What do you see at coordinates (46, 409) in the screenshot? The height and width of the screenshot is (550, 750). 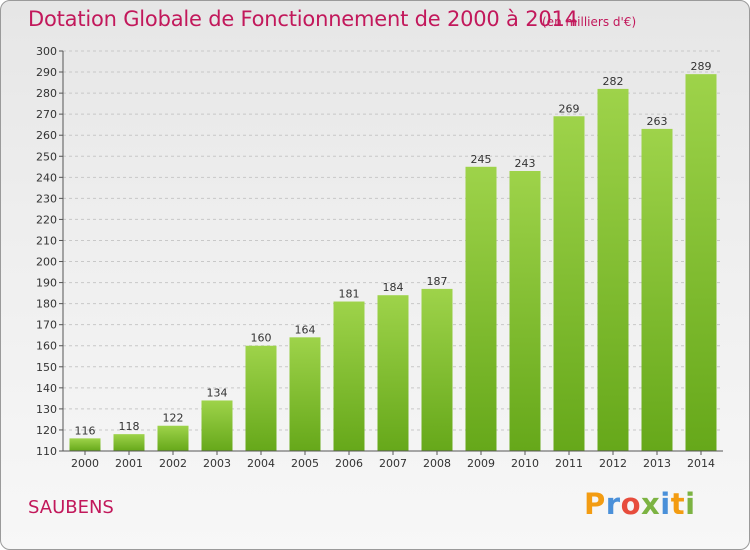 I see `y-tick-label: 130` at bounding box center [46, 409].